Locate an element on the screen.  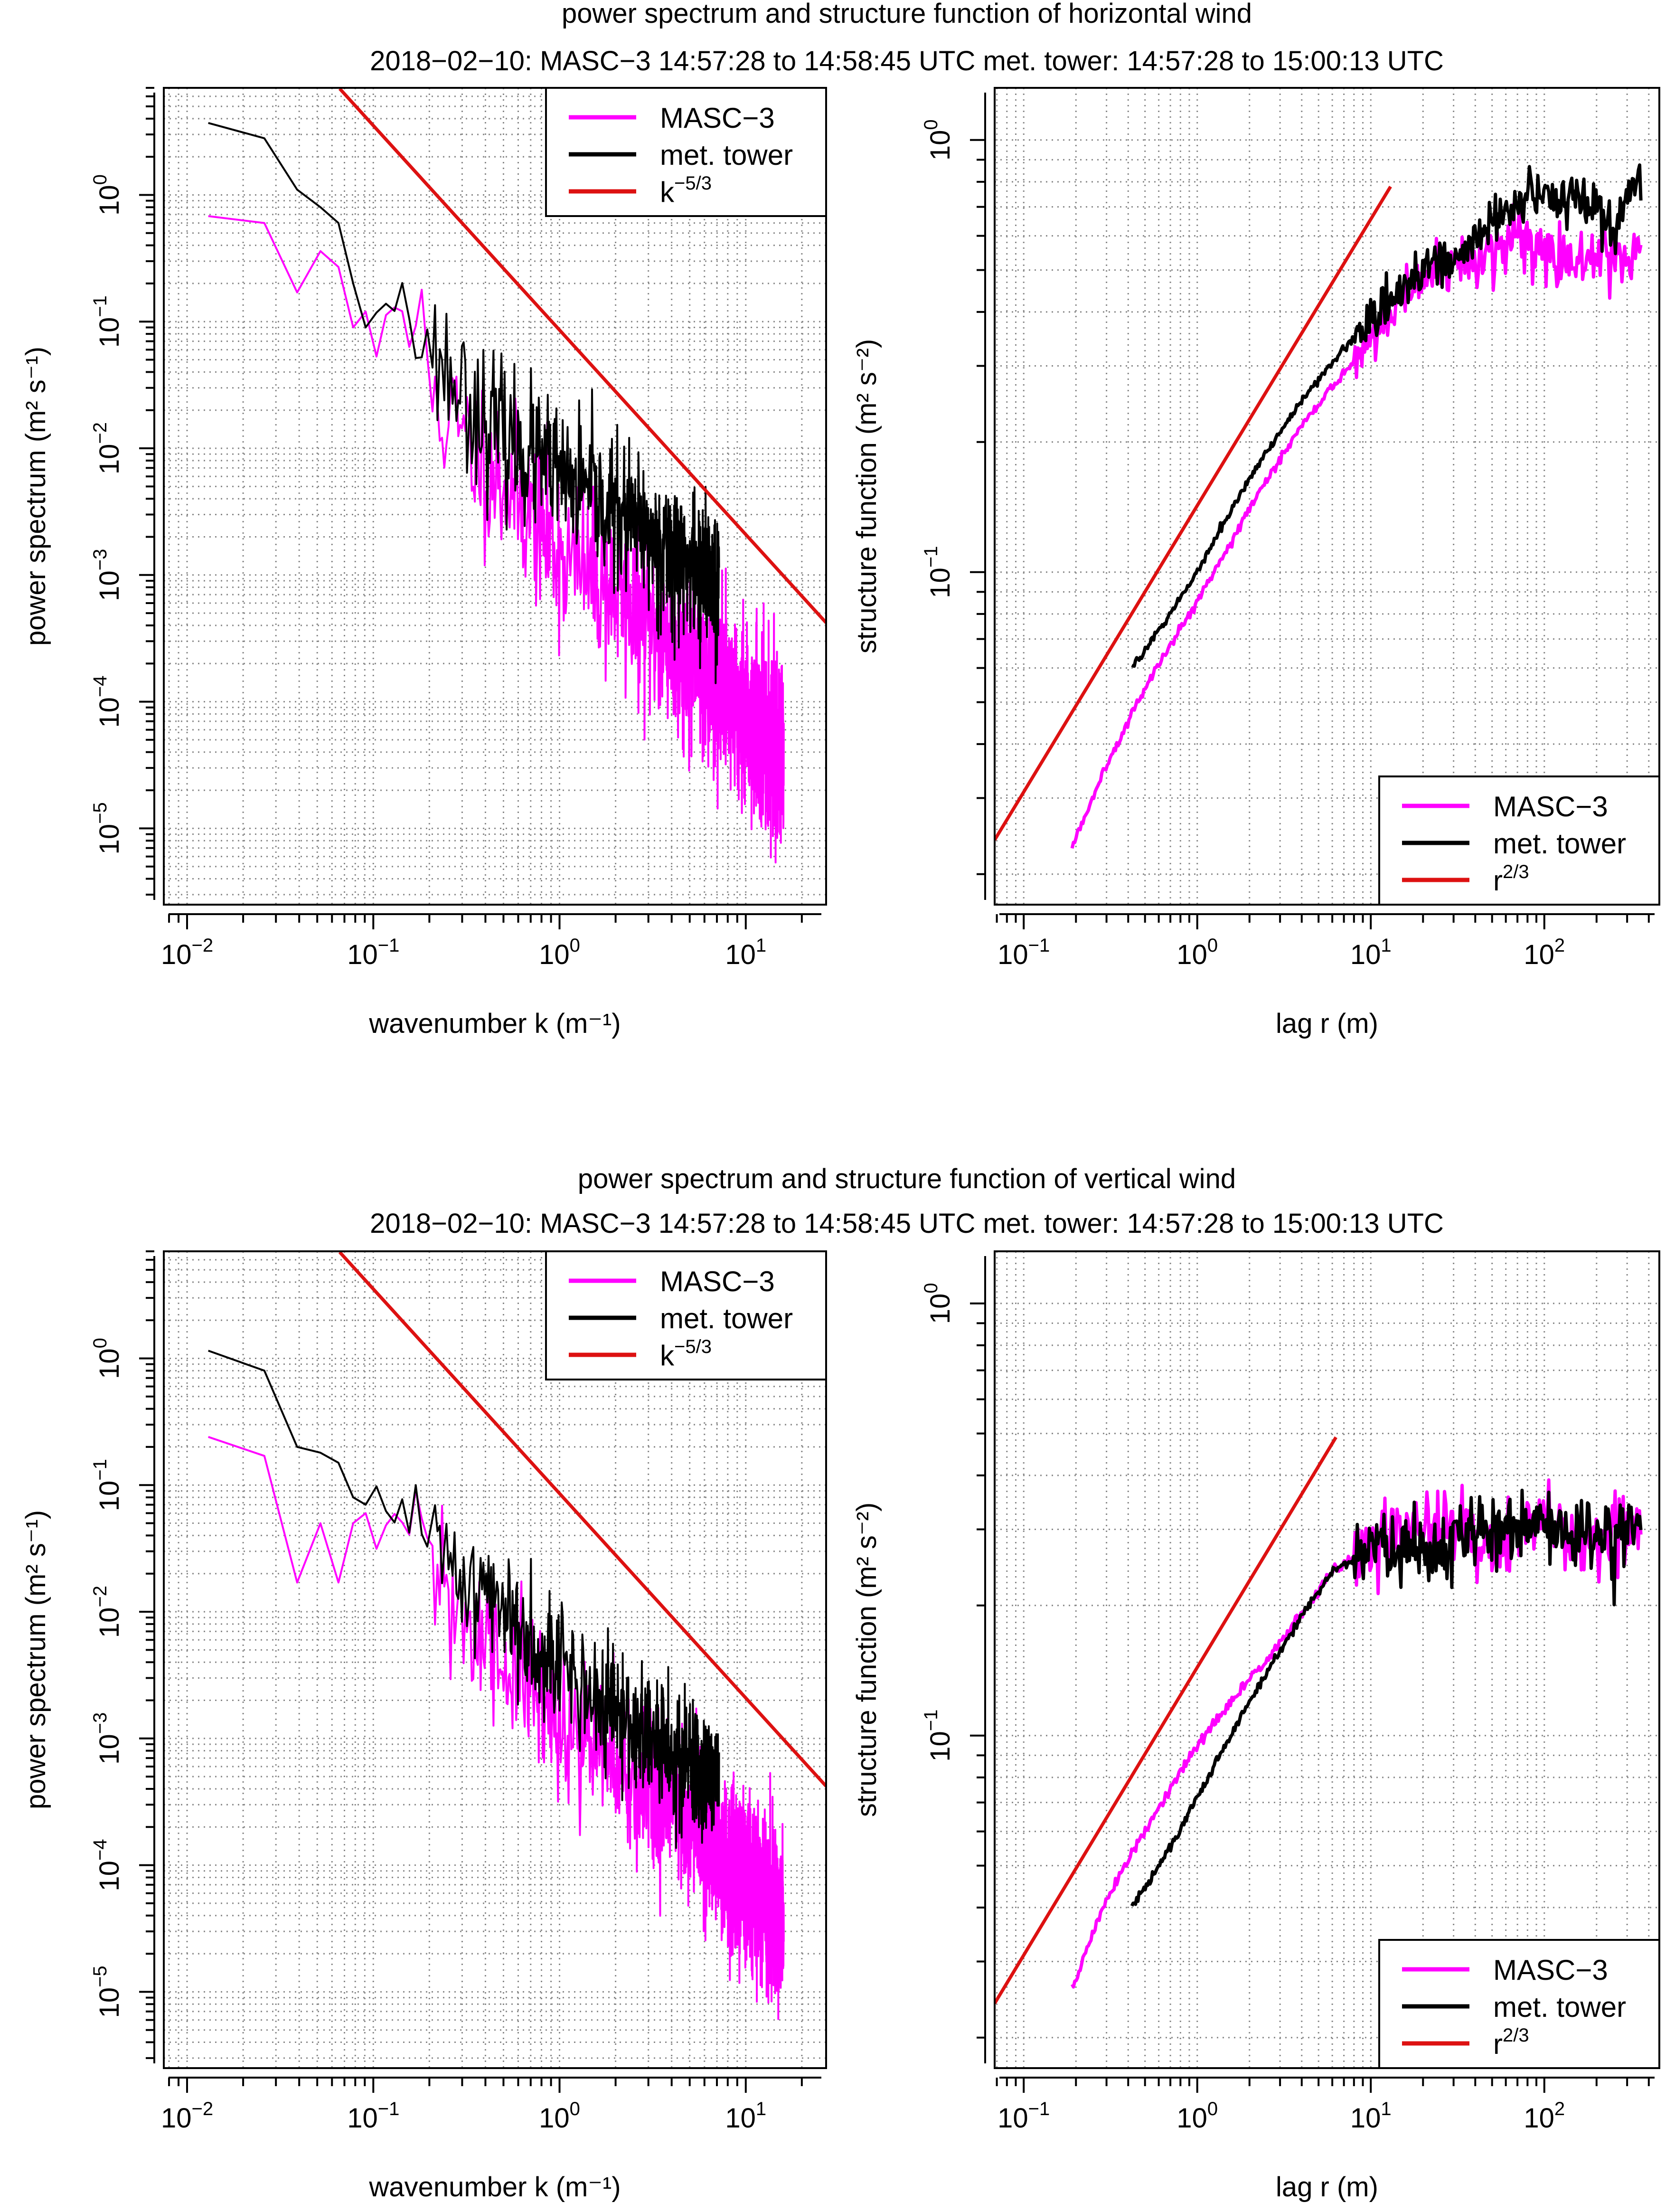
y-axis-label: power spectrum (m² s⁻¹) is located at coordinates (35, 496).